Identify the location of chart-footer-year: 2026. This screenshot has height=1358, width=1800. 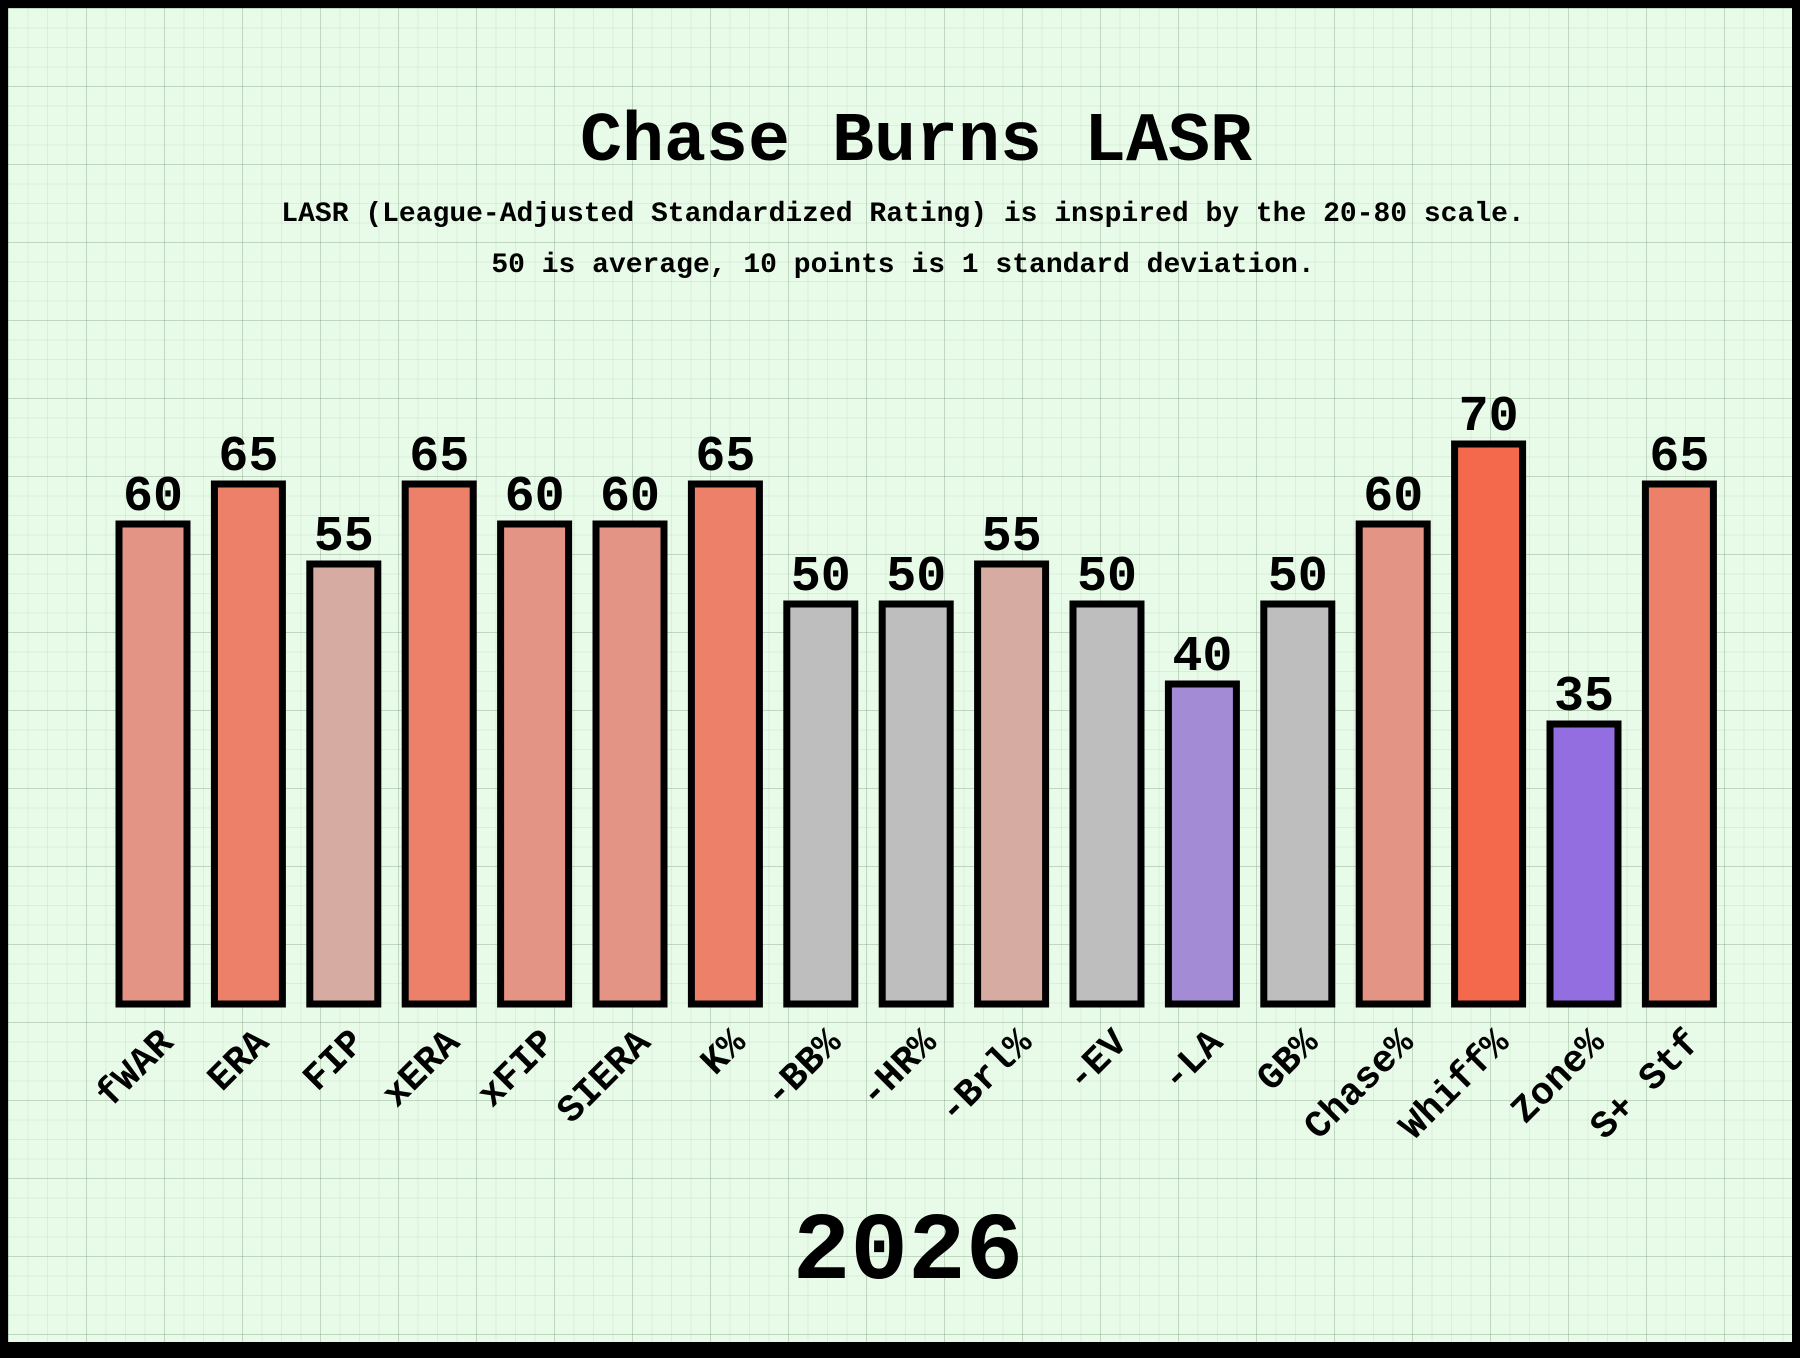
(908, 1252).